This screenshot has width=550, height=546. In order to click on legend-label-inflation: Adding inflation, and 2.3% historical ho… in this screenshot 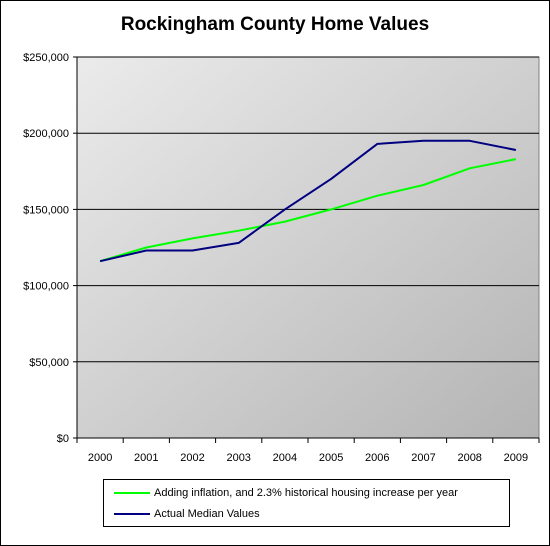, I will do `click(306, 493)`.